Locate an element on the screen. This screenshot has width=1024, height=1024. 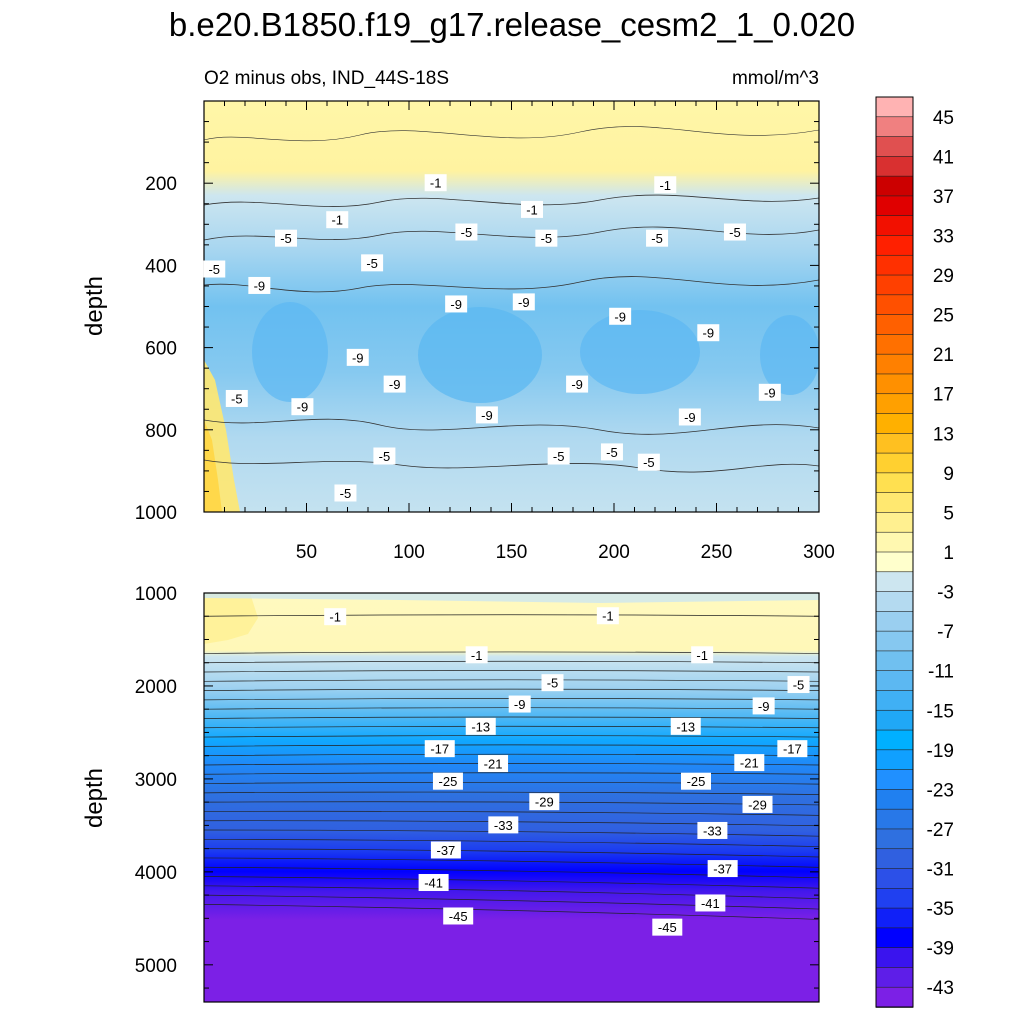
colorbar-label: 37 is located at coordinates (943, 197).